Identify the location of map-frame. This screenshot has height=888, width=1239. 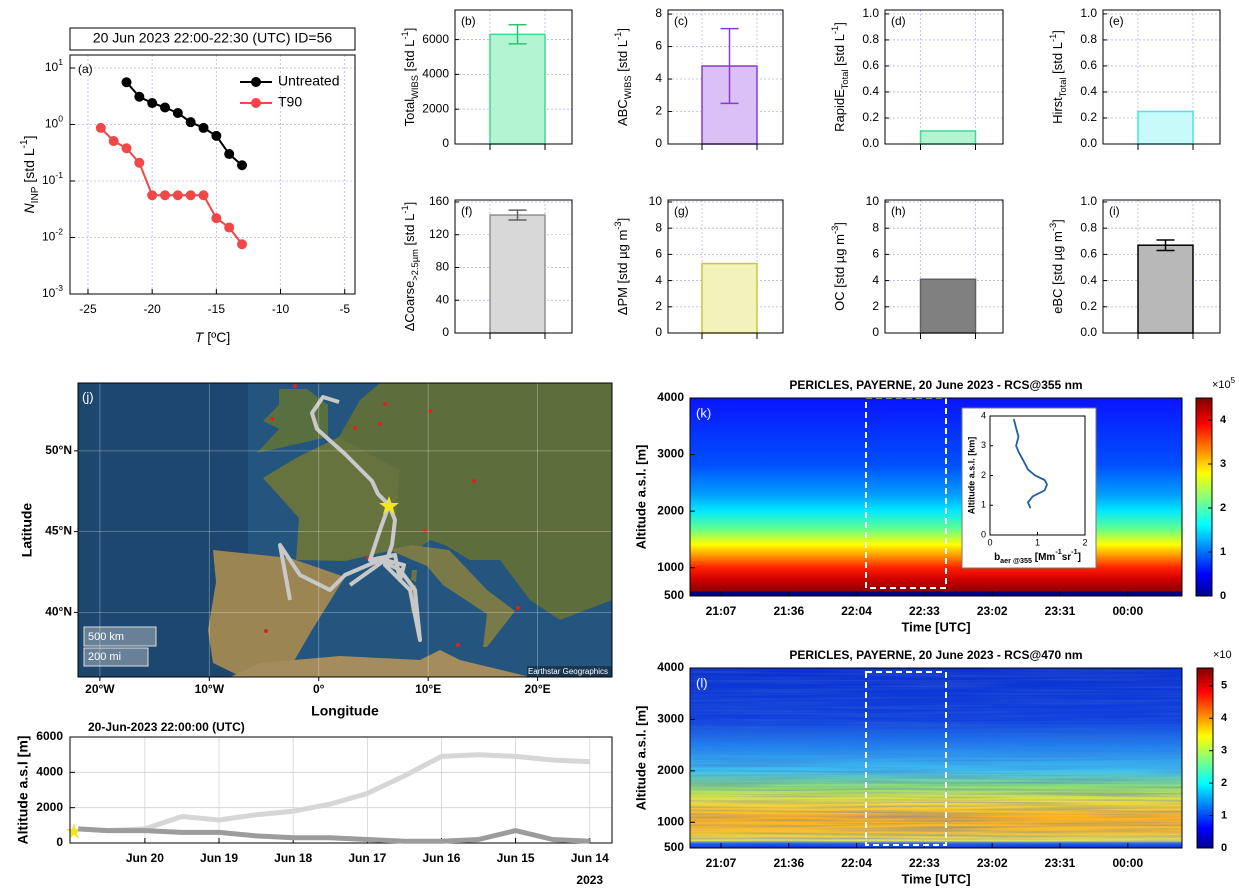
(345, 530).